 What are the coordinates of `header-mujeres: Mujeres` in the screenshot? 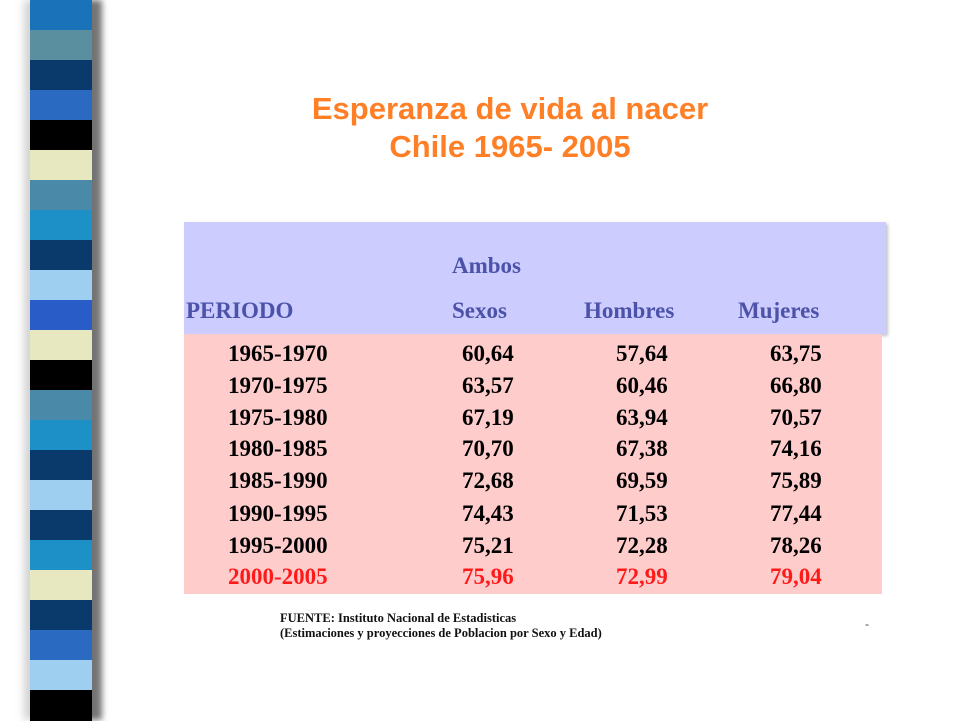 It's located at (779, 310).